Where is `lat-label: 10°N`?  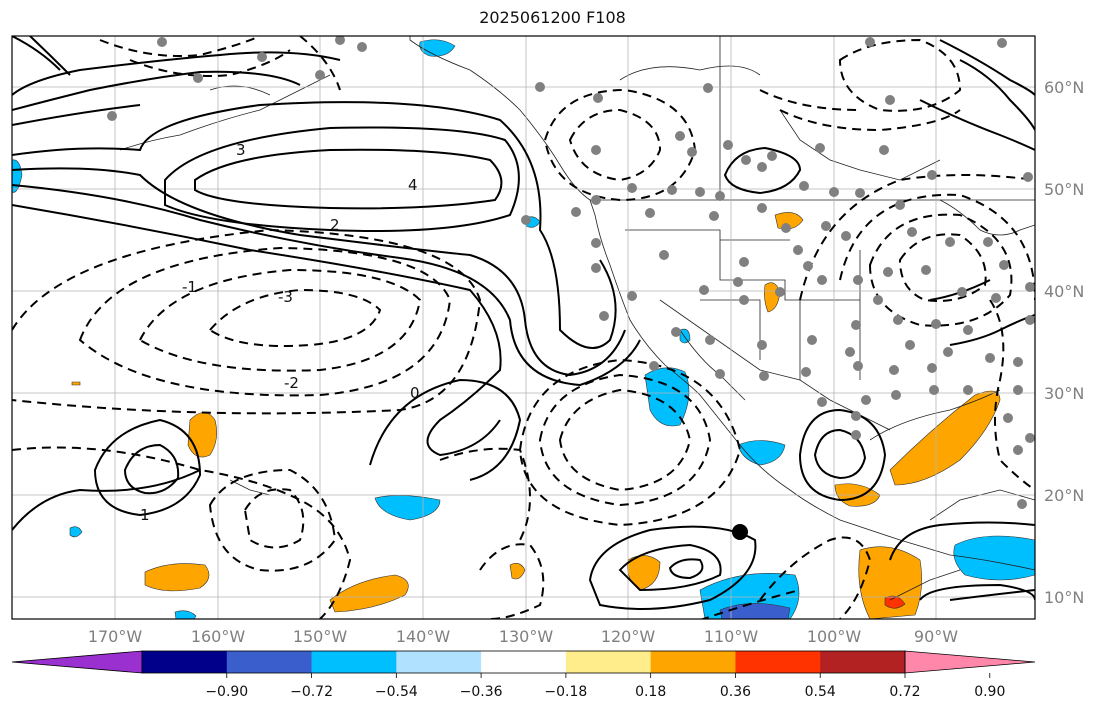
lat-label: 10°N is located at coordinates (1064, 597).